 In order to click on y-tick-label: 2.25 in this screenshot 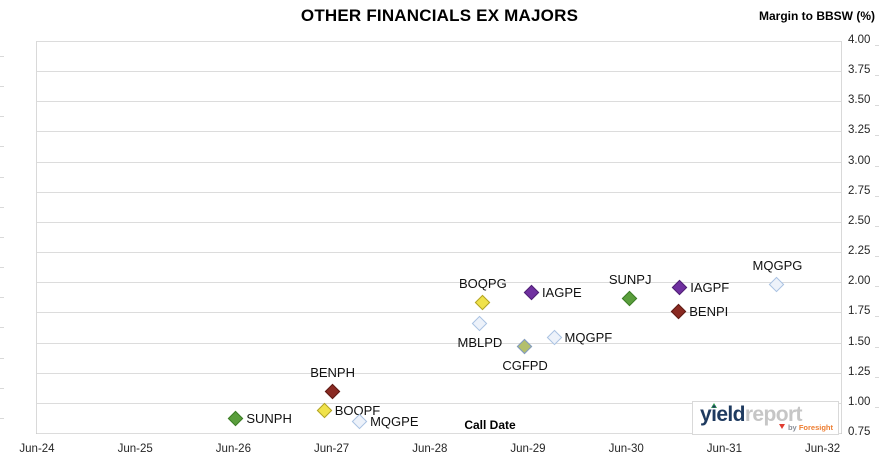, I will do `click(859, 251)`.